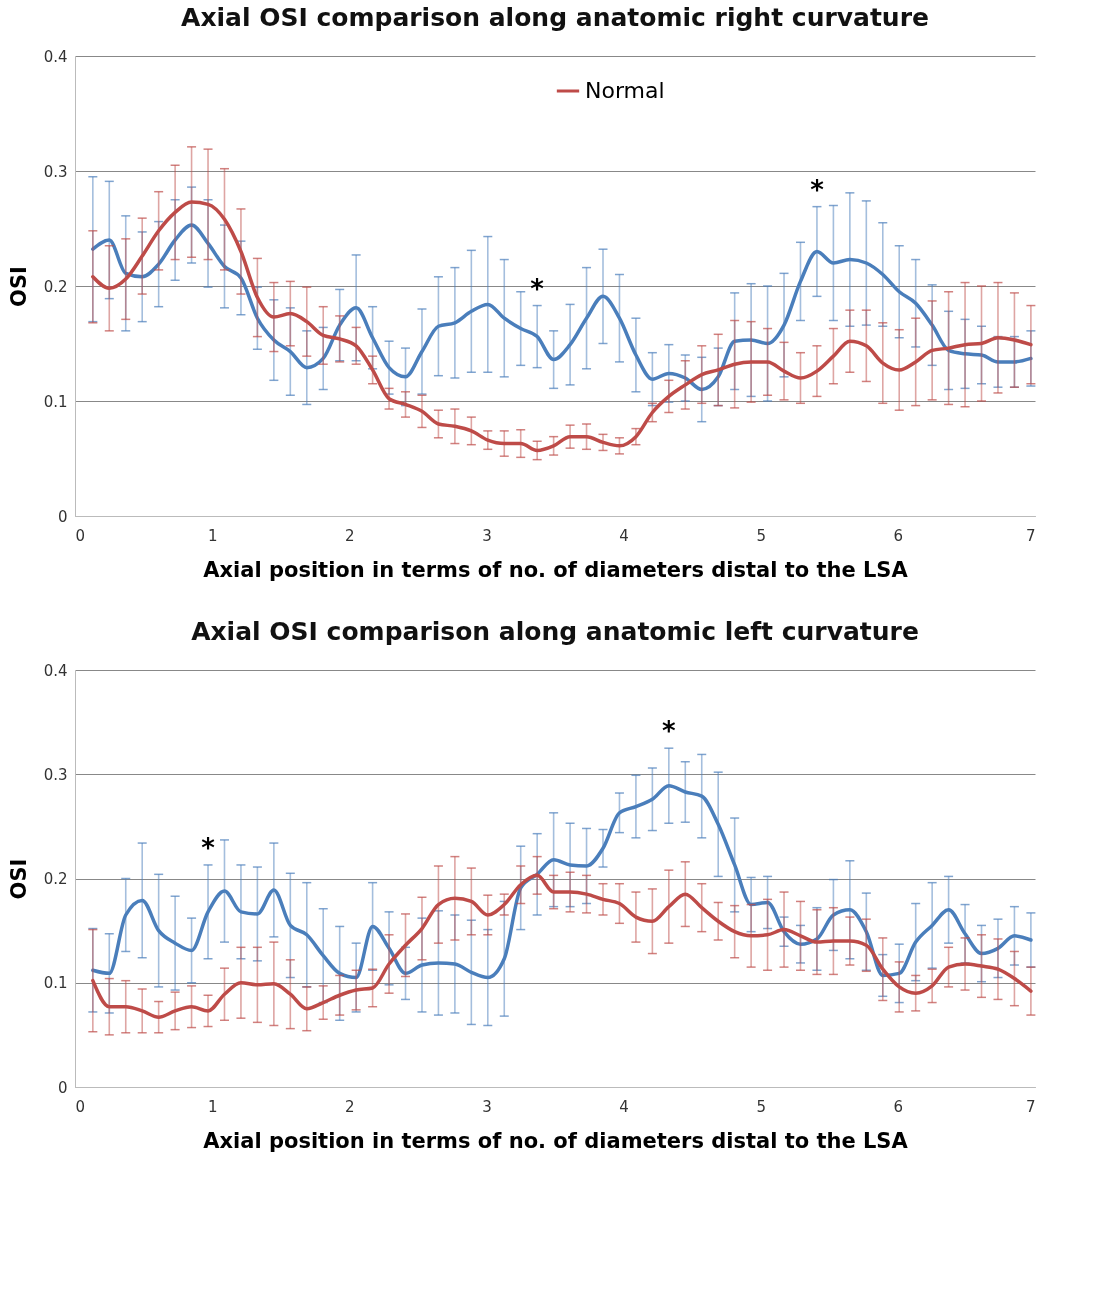  I want to click on chart-title: Axial OSI comparison along anatomic right curvature, so click(555, 17).